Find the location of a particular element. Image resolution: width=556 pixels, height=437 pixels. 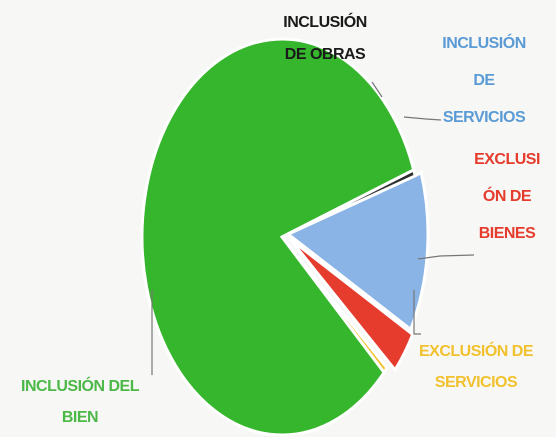

slice-label-1: EXCLUSI ÓN DE BIENES is located at coordinates (507, 196).